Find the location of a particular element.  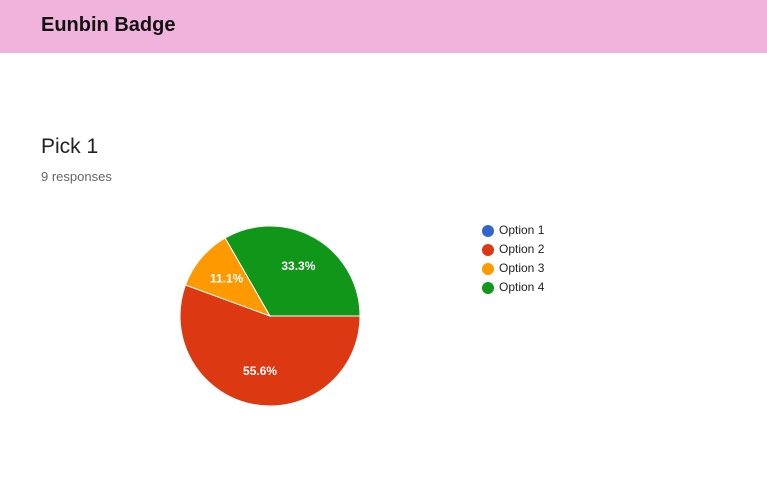

slice-label: 11.1% is located at coordinates (227, 279).